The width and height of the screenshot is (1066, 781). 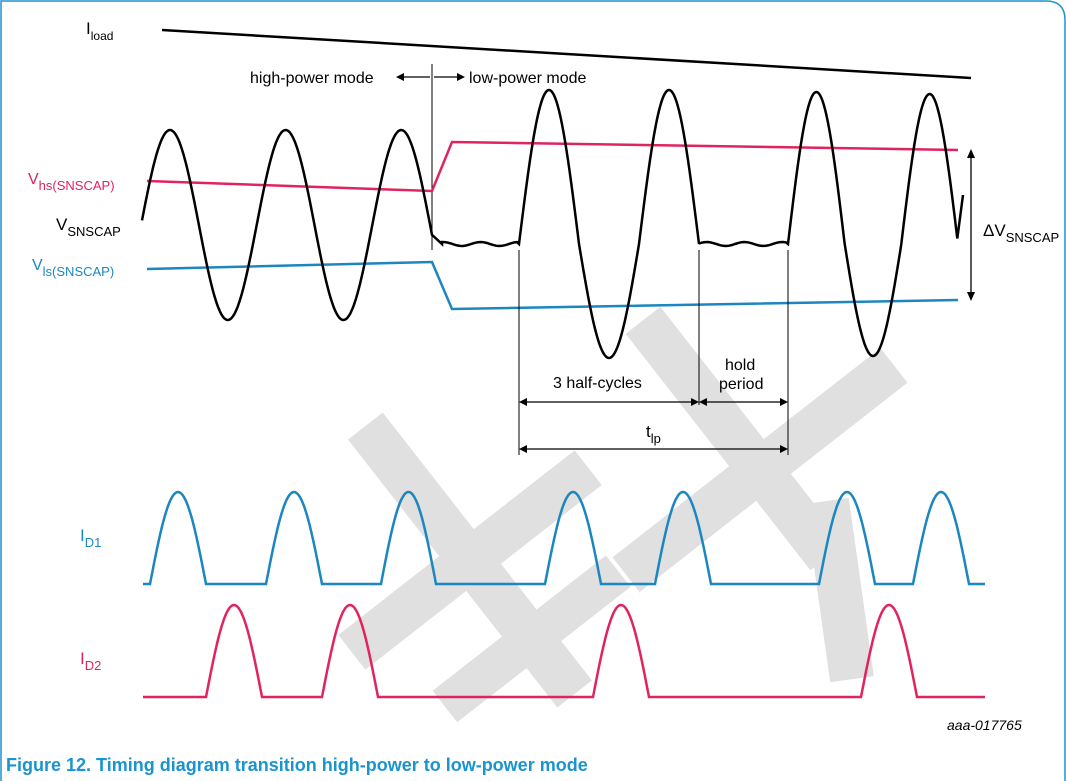 I want to click on hold-label-line1: hold, so click(x=740, y=365).